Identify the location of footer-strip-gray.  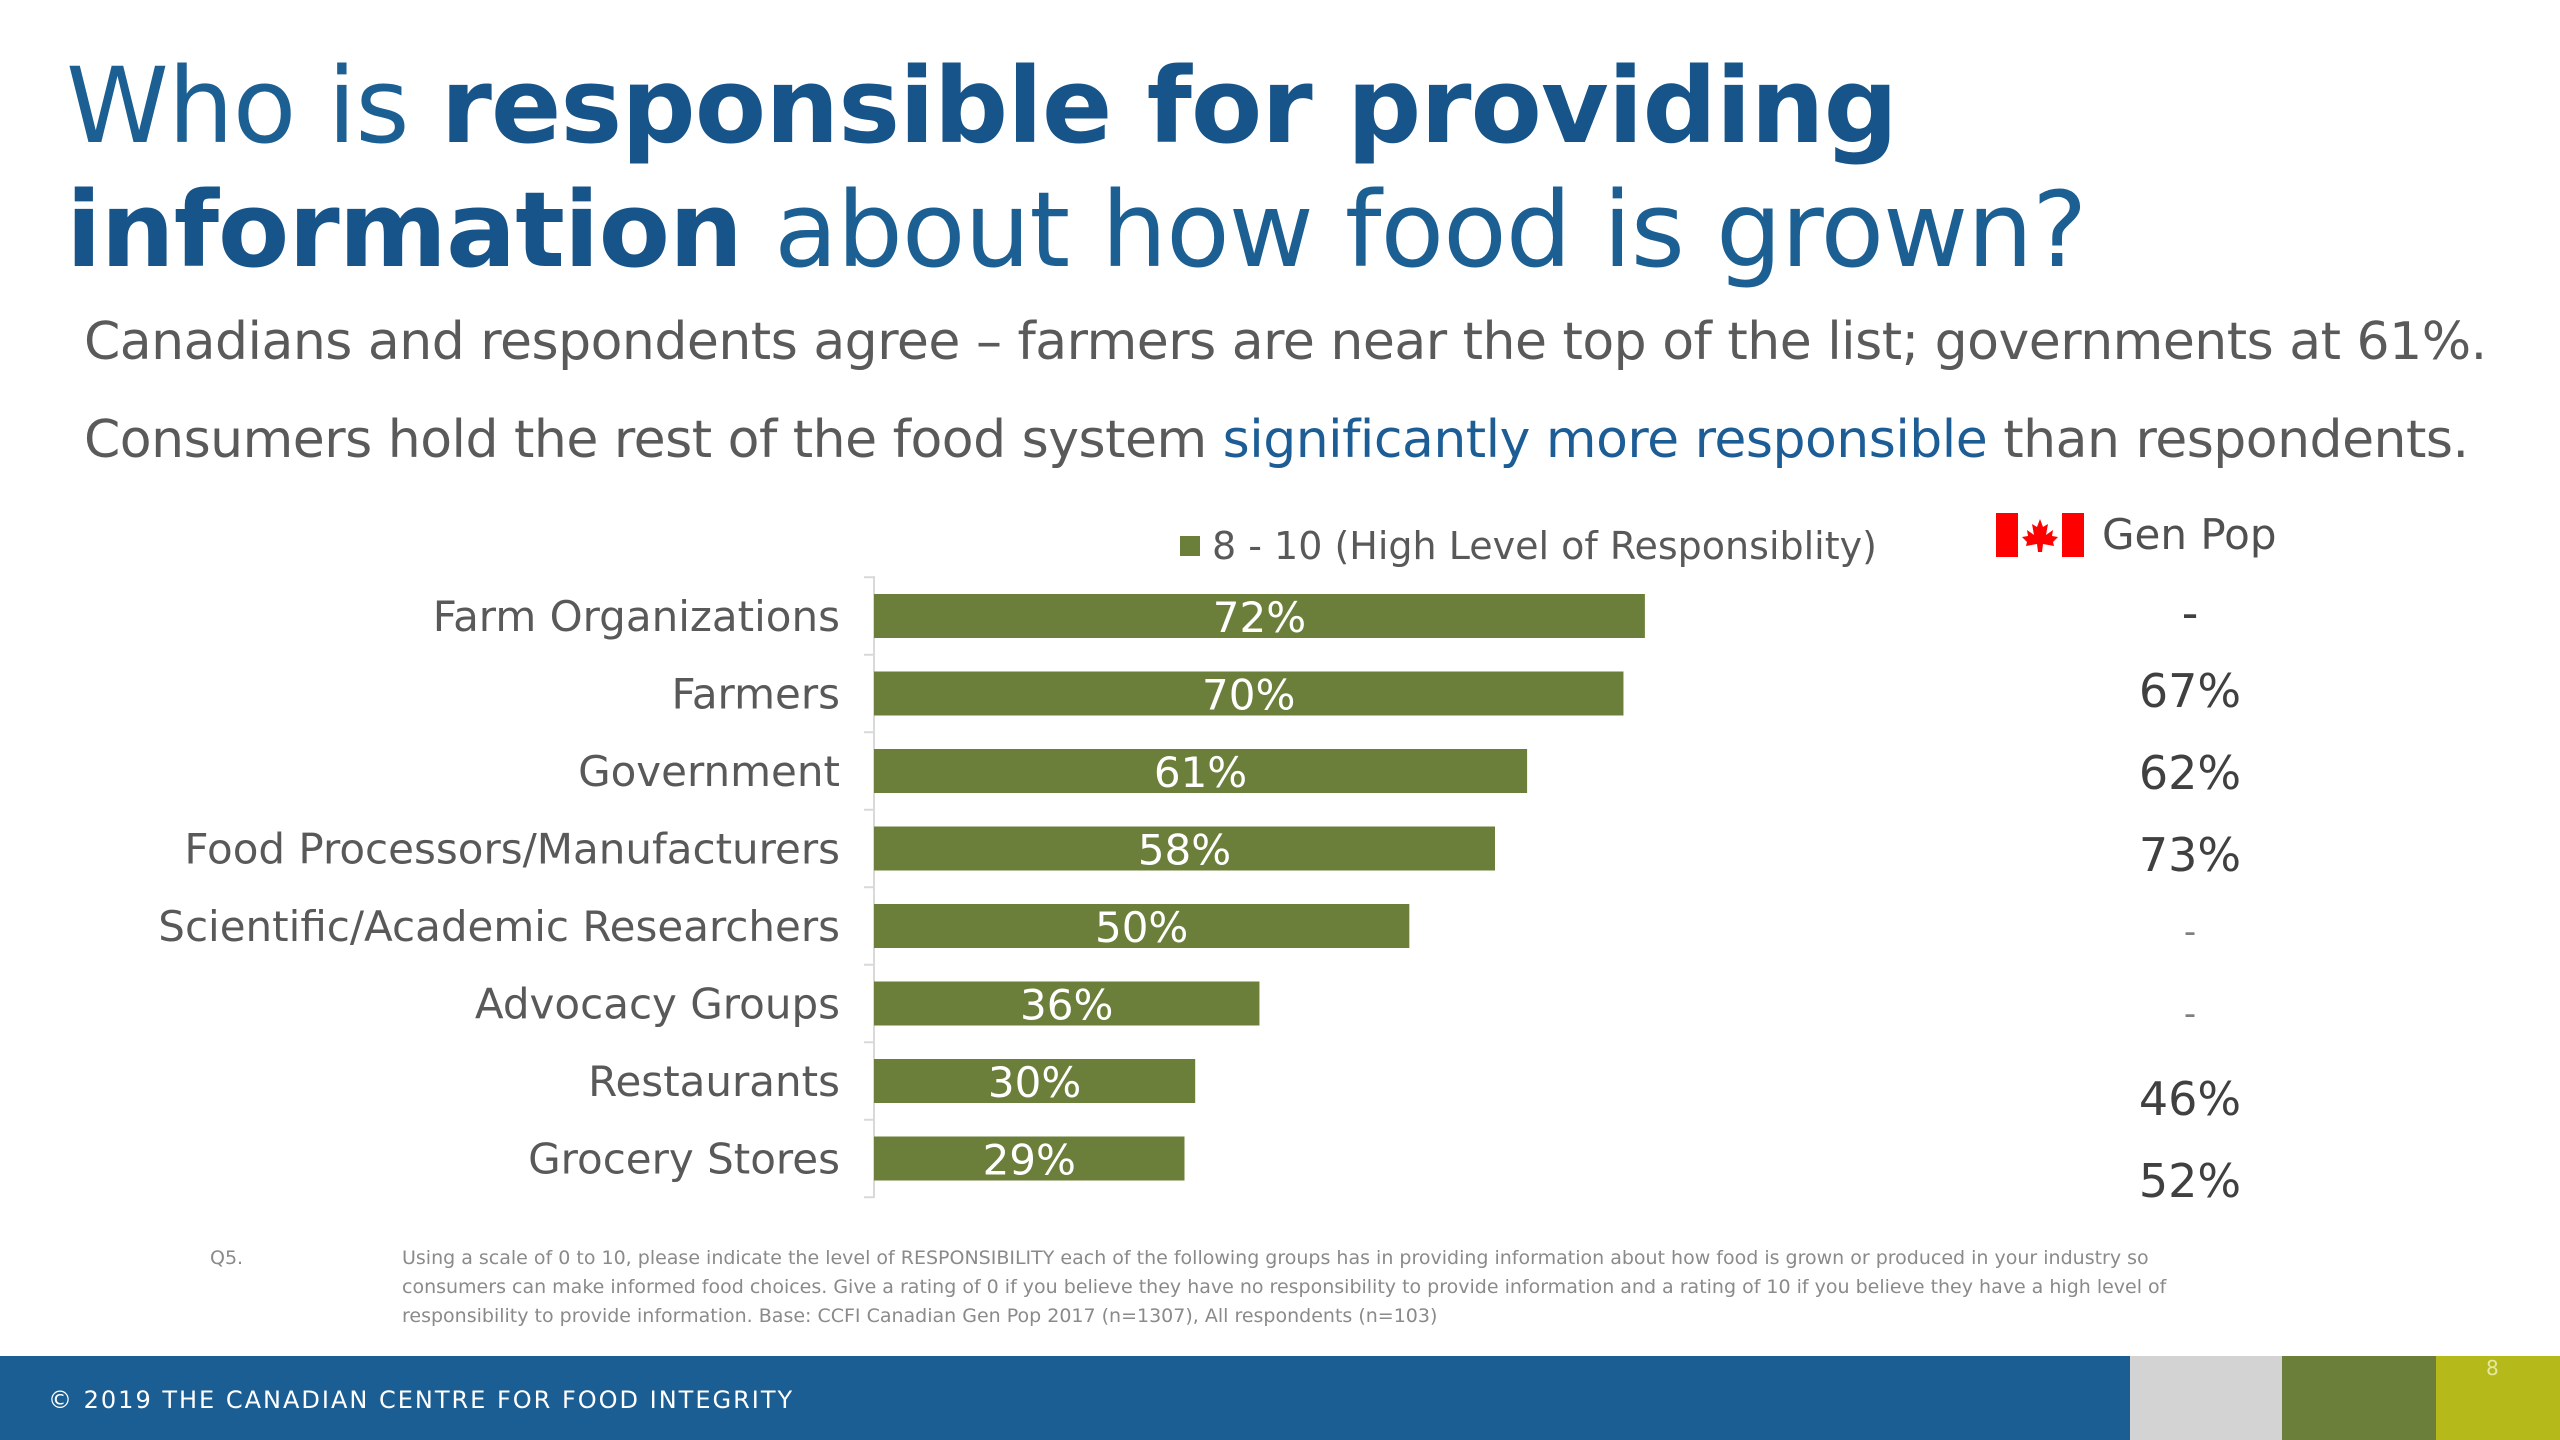
(2206, 1398).